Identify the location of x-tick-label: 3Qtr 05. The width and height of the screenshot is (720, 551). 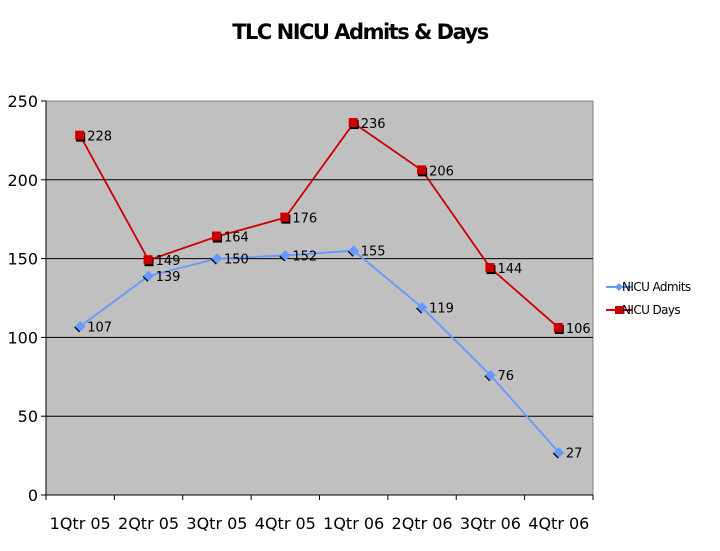
(216, 523).